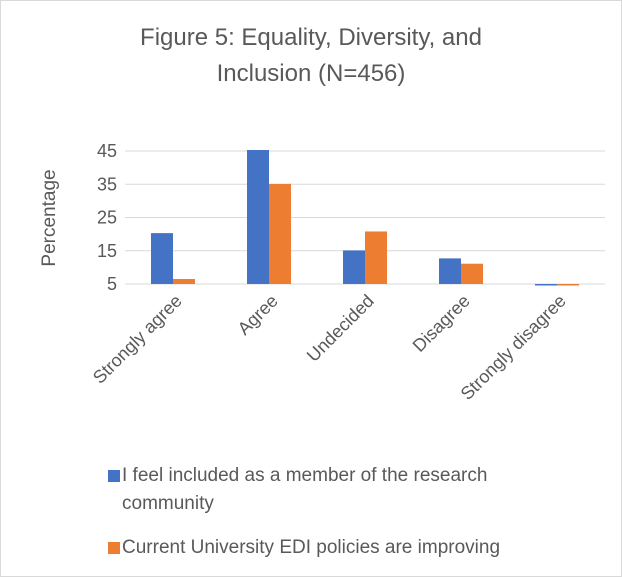 The image size is (622, 578). I want to click on bar-series-1-strongly-agree, so click(162, 258).